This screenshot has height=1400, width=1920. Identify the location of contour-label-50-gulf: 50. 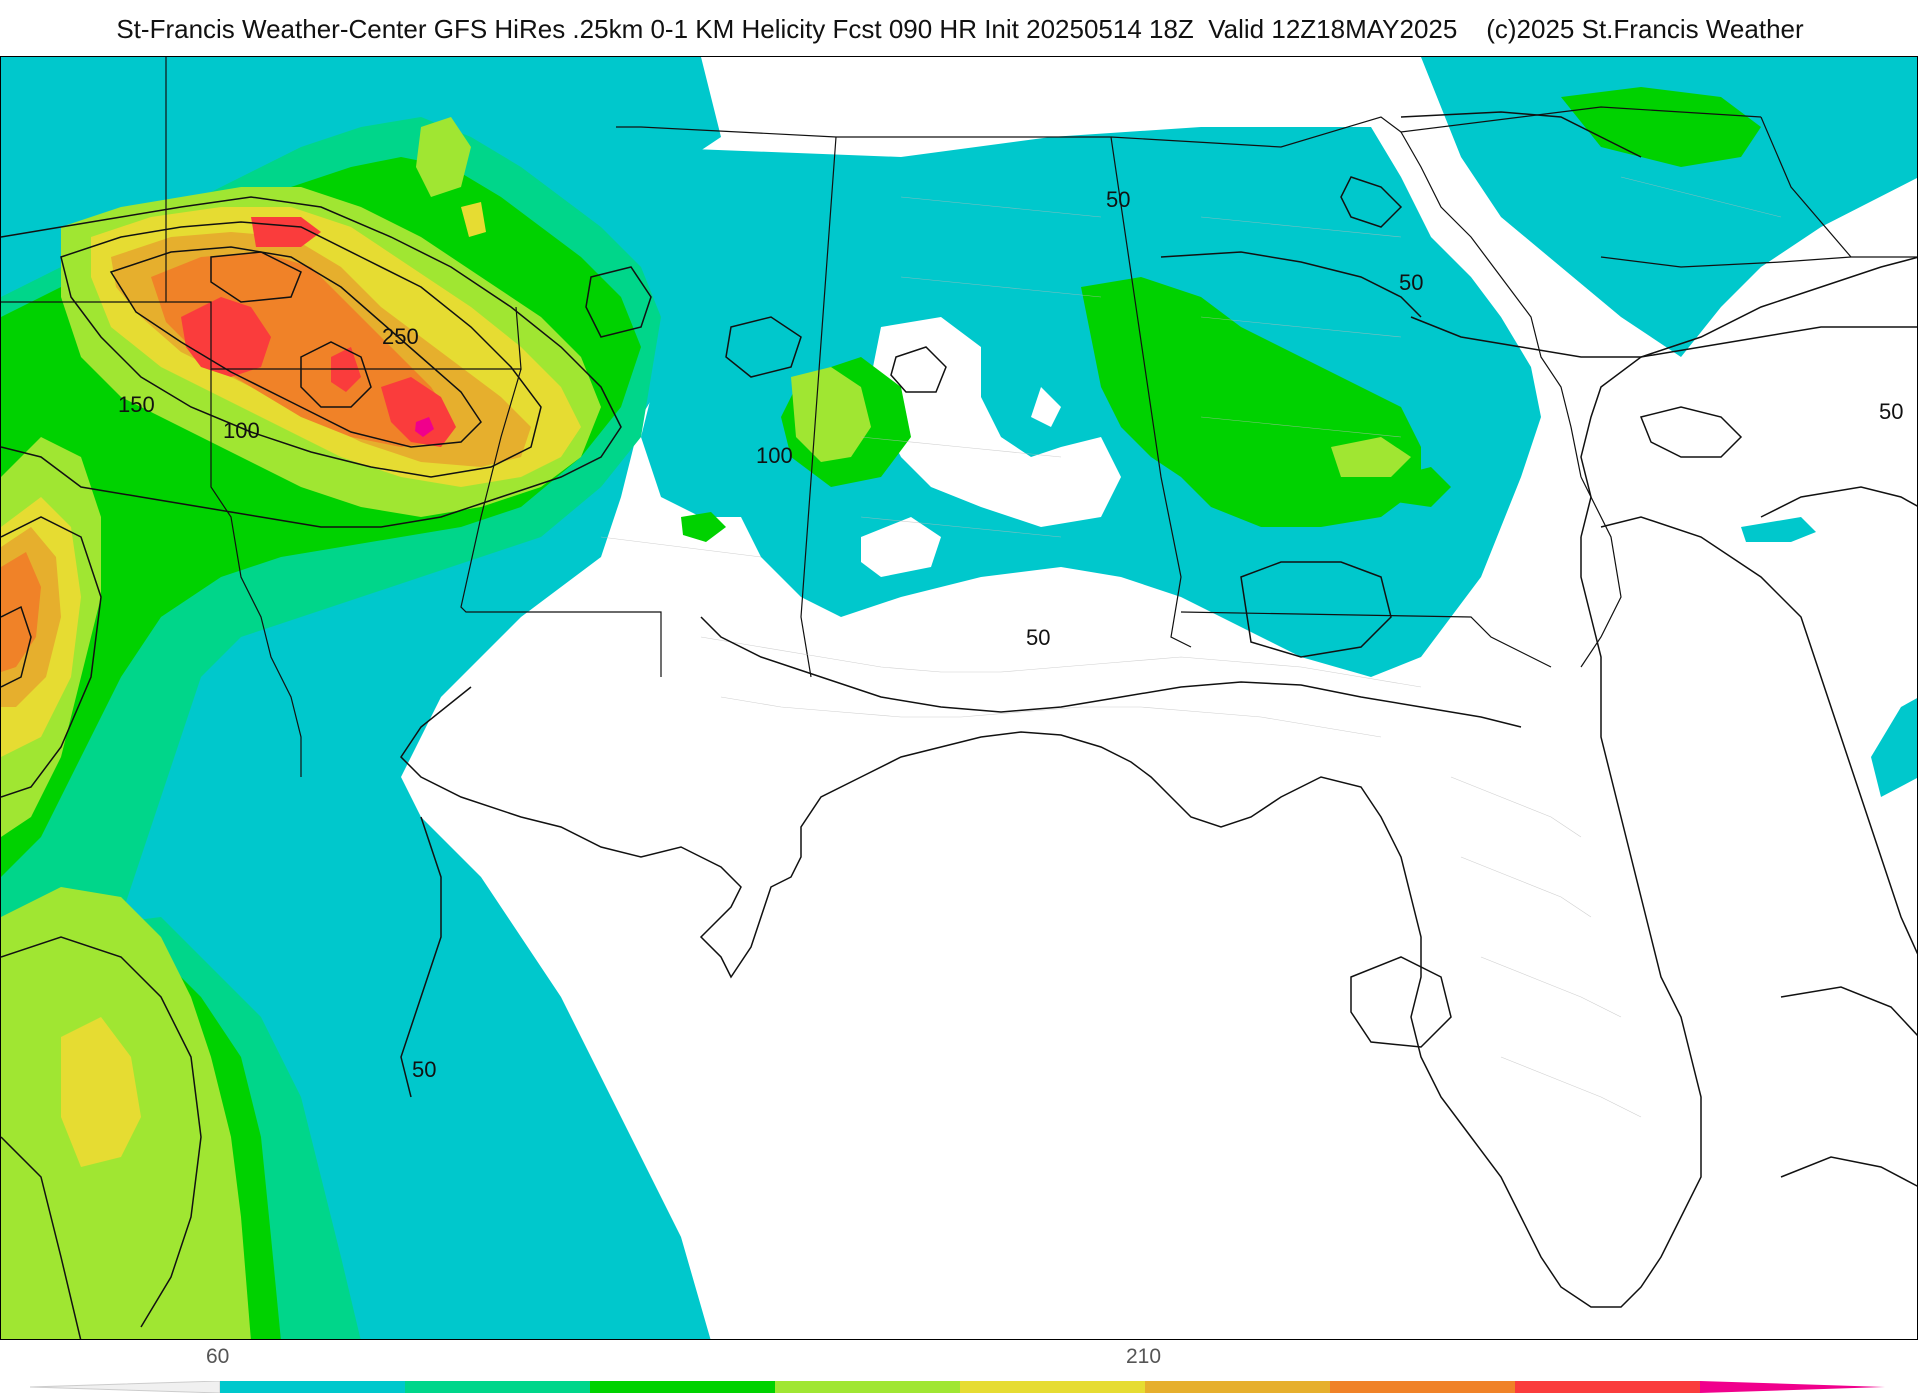
(424, 1069).